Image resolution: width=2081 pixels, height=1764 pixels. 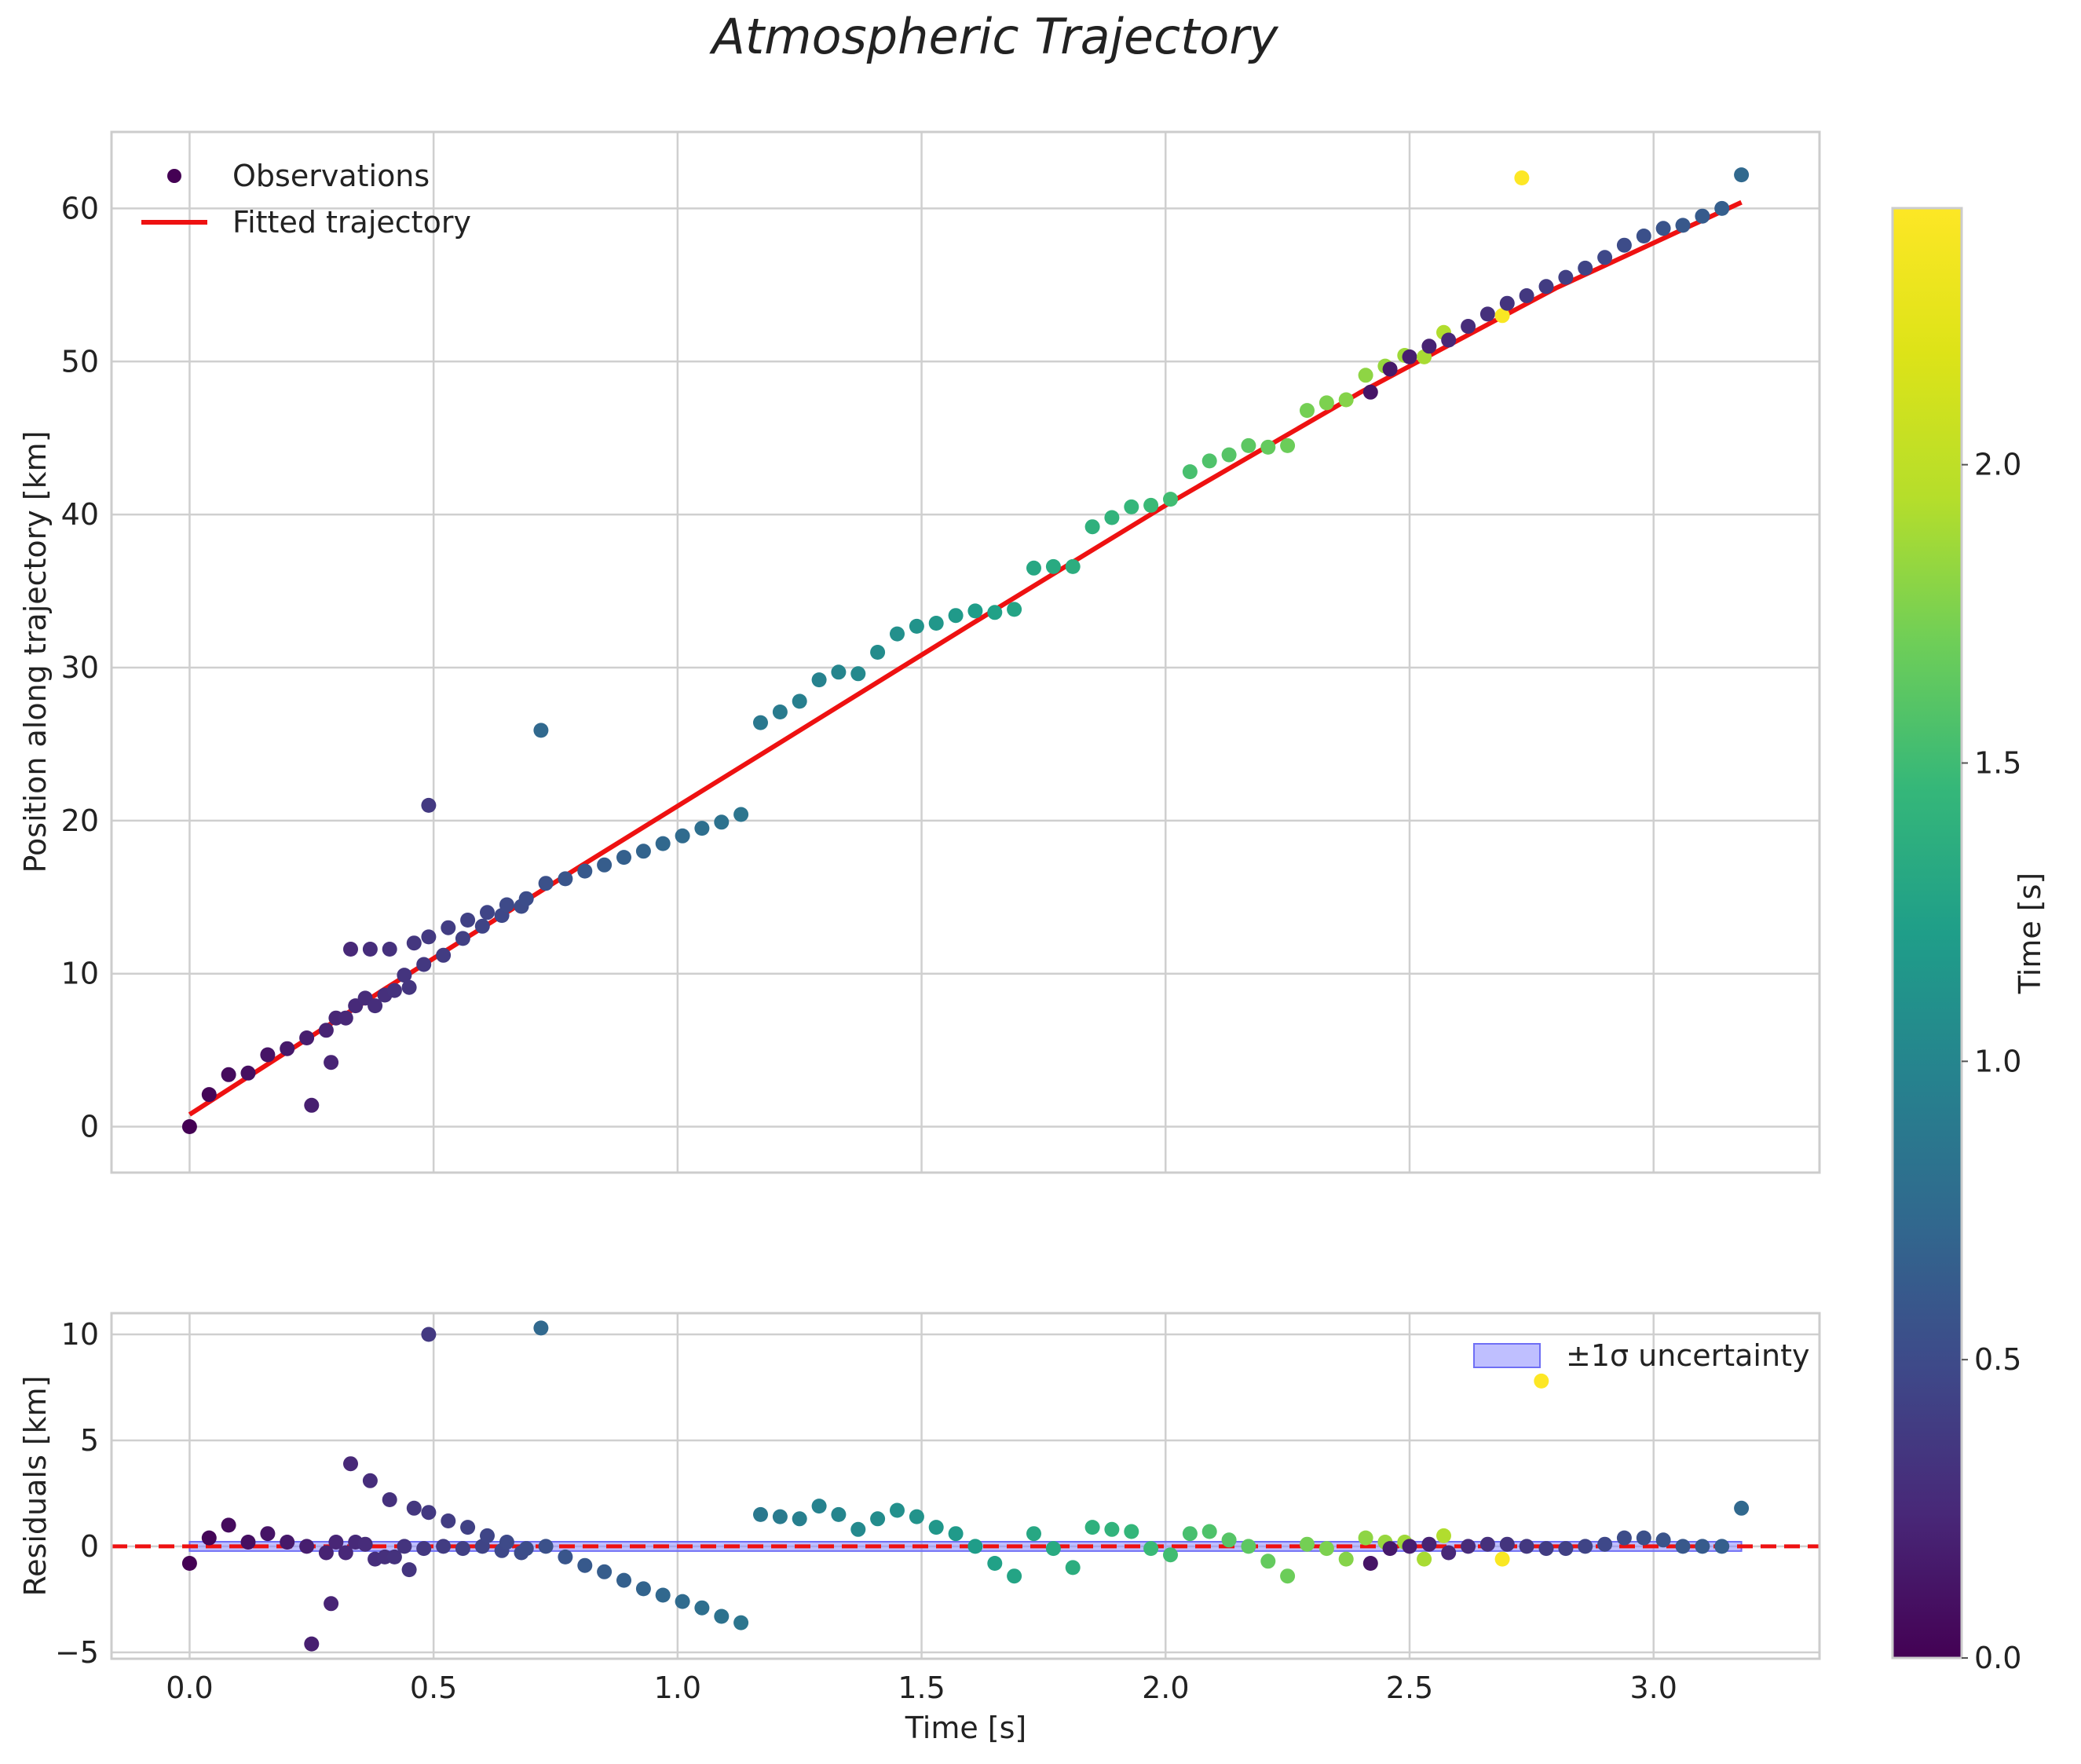 I want to click on main-y-tick-label: 0, so click(x=89, y=1127).